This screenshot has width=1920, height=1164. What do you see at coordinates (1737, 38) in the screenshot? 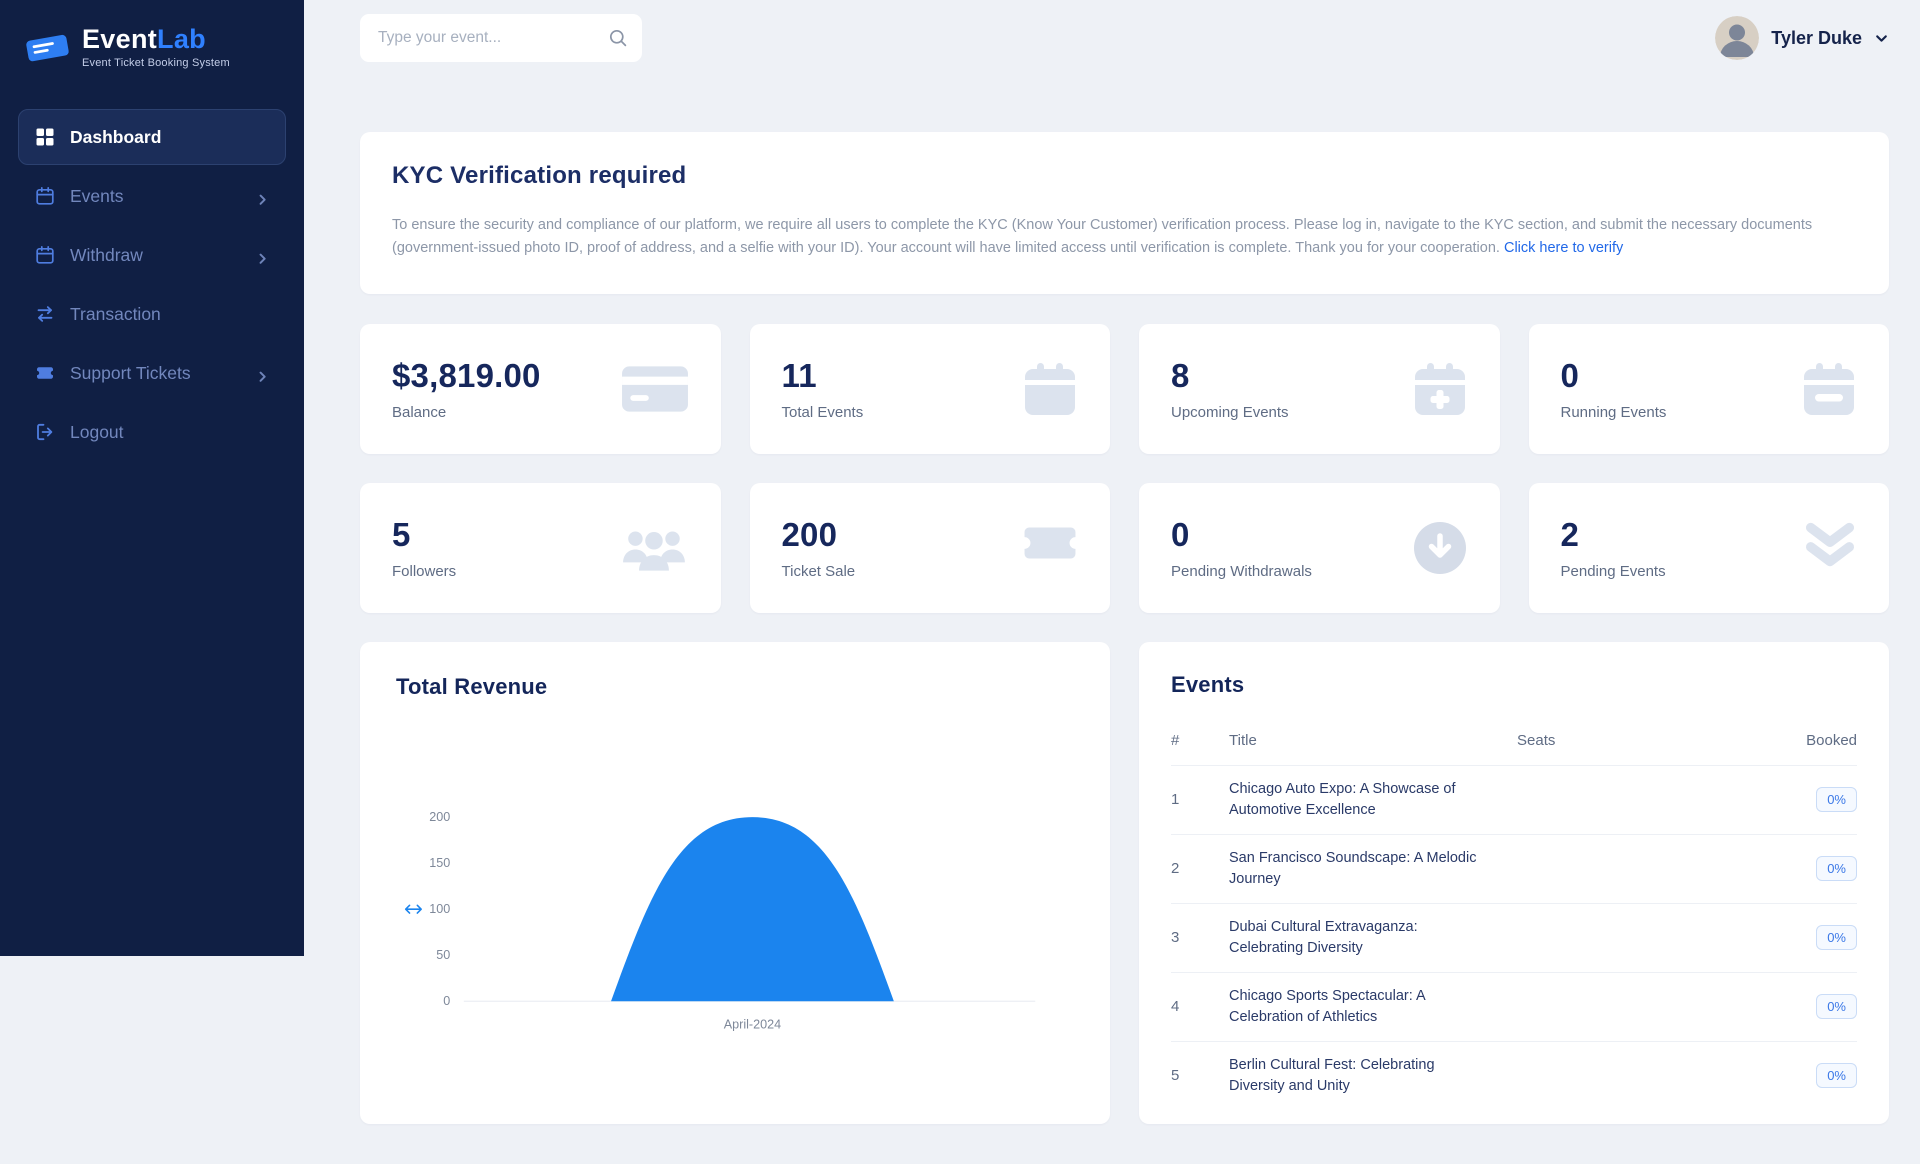
I see `avatar` at bounding box center [1737, 38].